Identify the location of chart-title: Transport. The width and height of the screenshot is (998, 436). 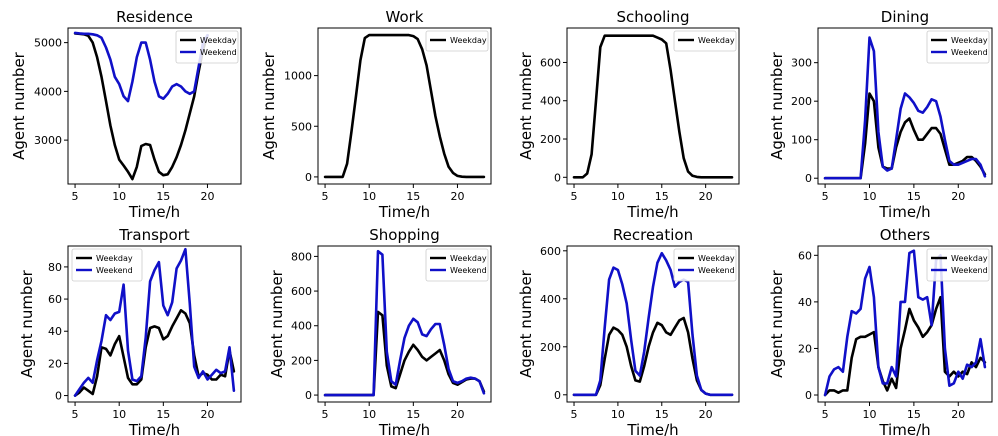
(154, 235).